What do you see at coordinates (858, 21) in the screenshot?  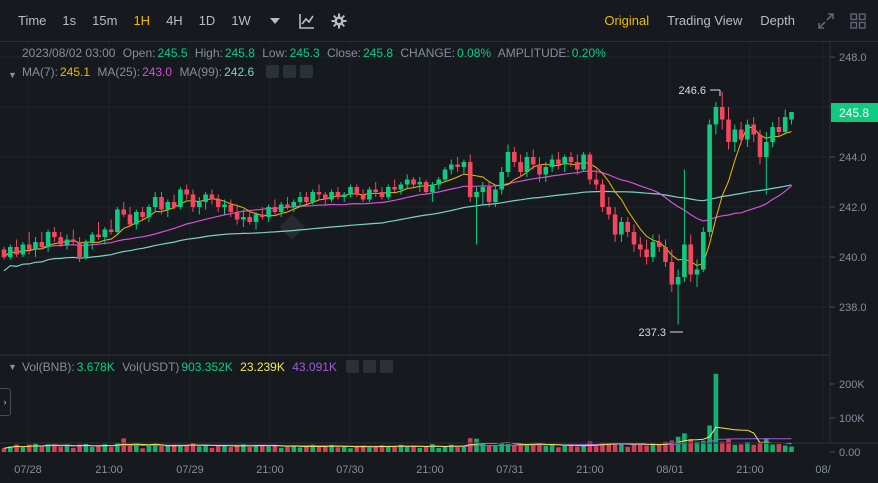 I see `layout-grid-icon` at bounding box center [858, 21].